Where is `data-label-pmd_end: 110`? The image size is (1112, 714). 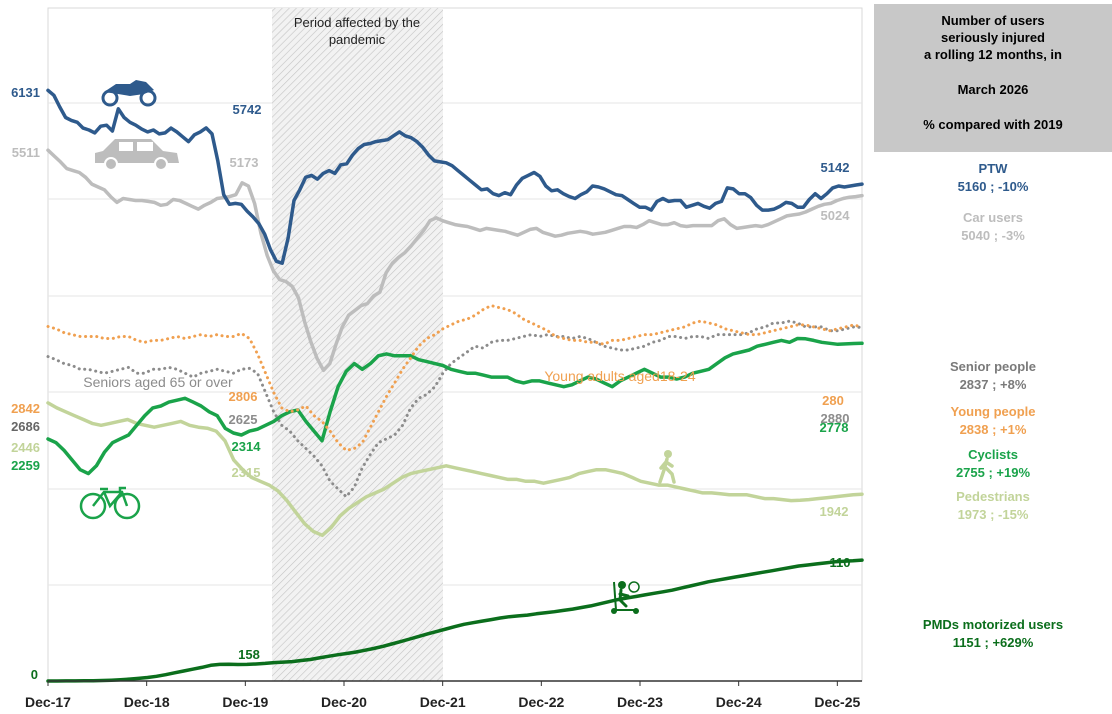 data-label-pmd_end: 110 is located at coordinates (840, 562).